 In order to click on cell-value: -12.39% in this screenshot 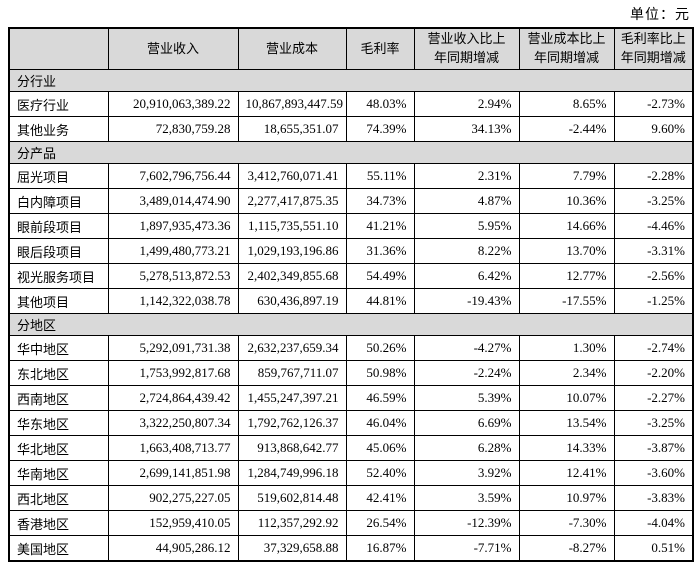, I will do `click(466, 523)`.